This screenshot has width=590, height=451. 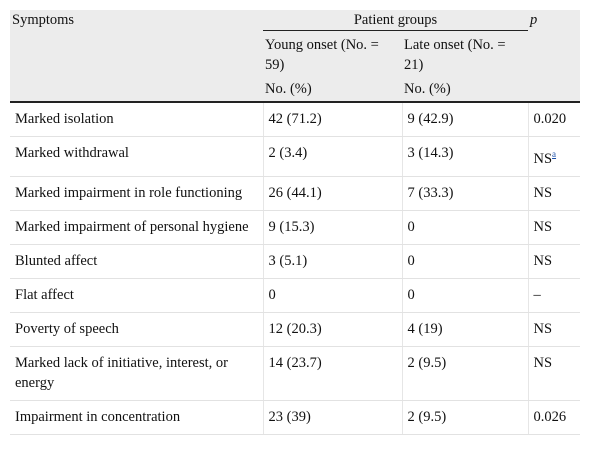 I want to click on table-row: Marked withdrawal 2 (3.4) 3 (14.3) NSa, so click(x=295, y=156).